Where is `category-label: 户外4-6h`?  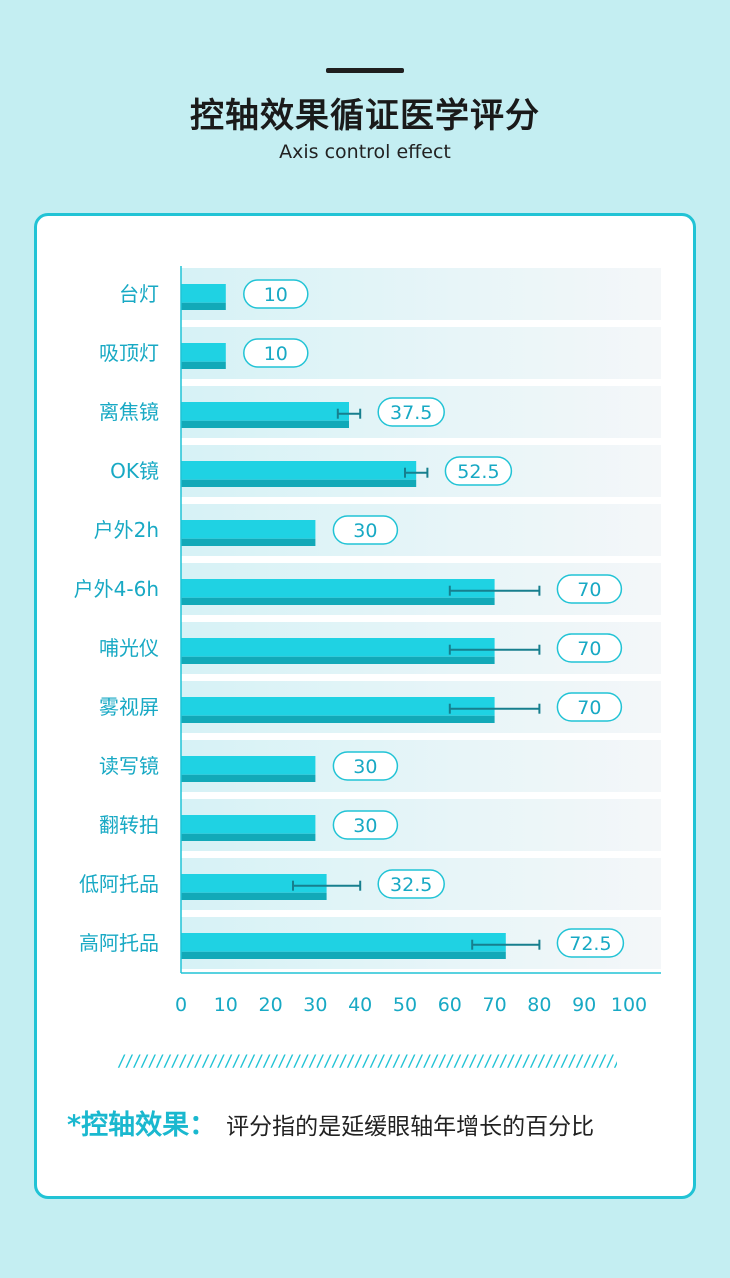
category-label: 户外4-6h is located at coordinates (116, 589).